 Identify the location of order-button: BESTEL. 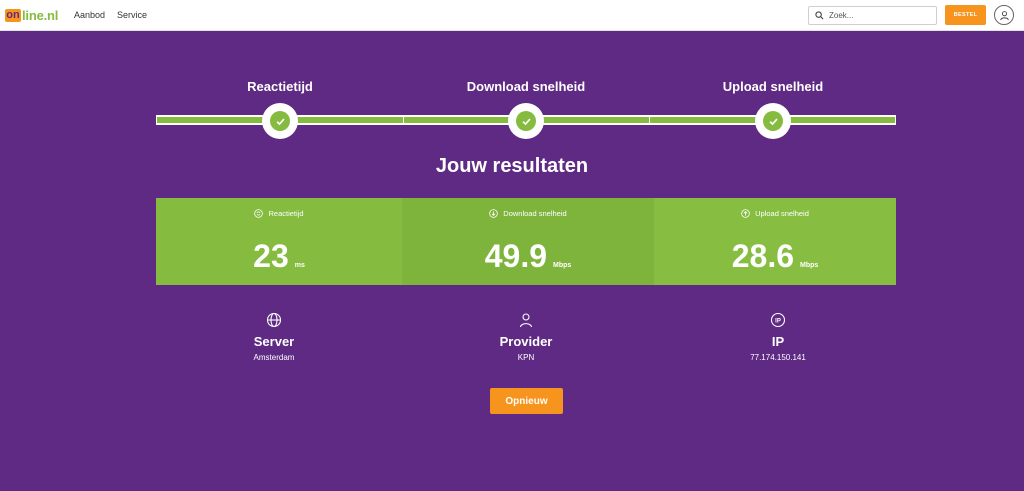
(965, 15).